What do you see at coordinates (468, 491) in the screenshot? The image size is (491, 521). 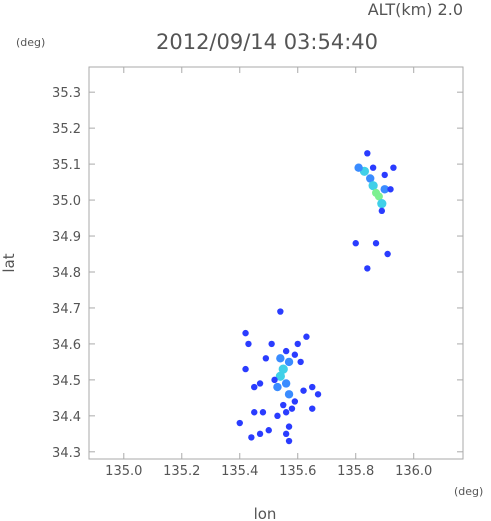 I see `x-unit-label: (deg)` at bounding box center [468, 491].